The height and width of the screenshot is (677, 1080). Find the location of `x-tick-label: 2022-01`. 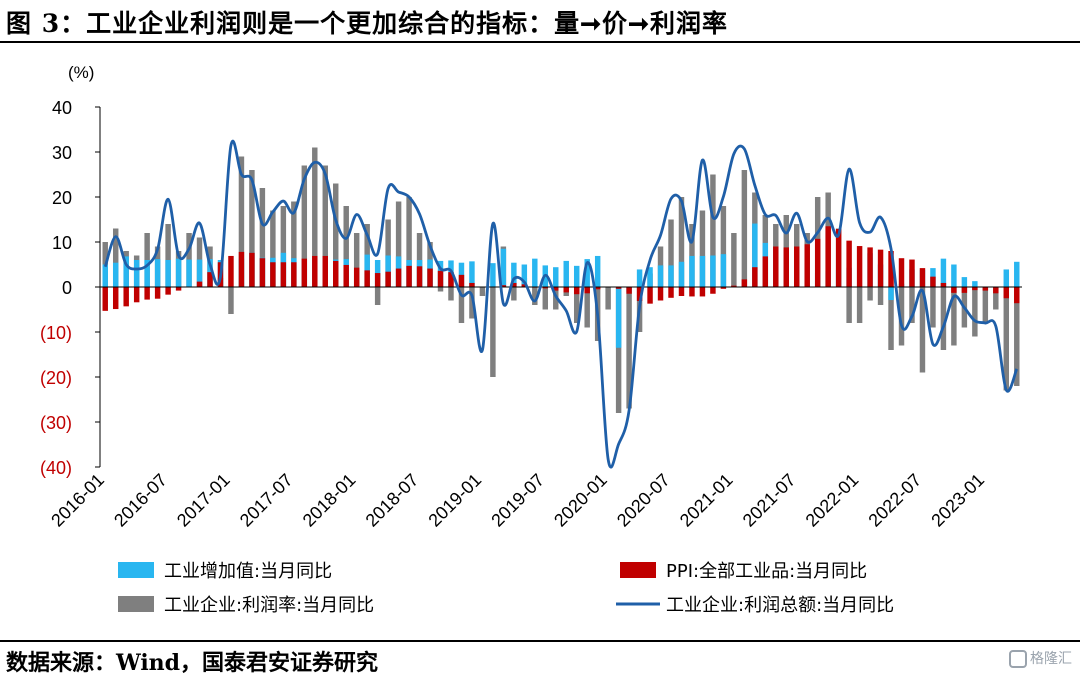

x-tick-label: 2022-01 is located at coordinates (832, 500).